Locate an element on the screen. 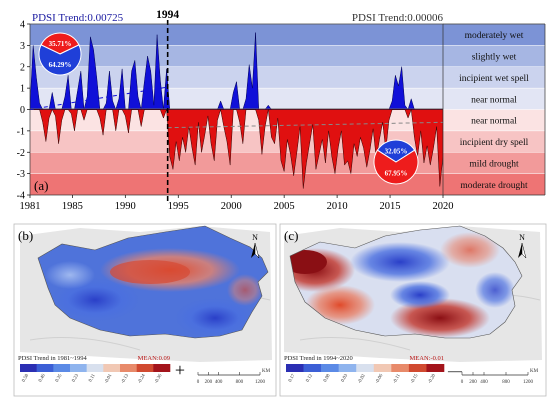 The height and width of the screenshot is (400, 550). legend-tick: 0.17 is located at coordinates (292, 378).